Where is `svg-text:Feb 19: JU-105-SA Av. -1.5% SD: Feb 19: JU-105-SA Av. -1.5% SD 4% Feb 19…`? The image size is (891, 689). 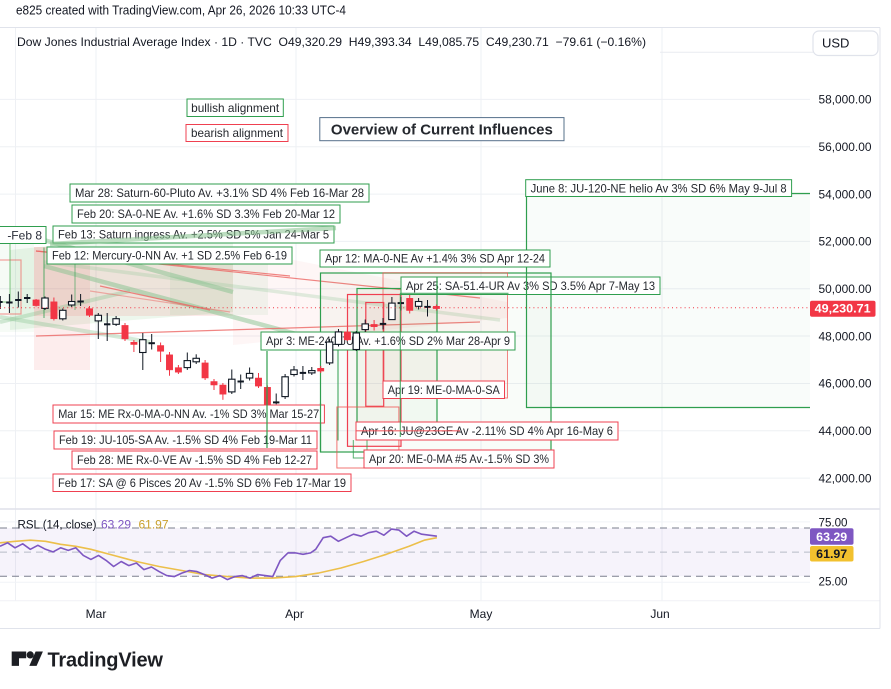
svg-text:Feb 19: JU-105-SA Av. -1.5% SD: Feb 19: JU-105-SA Av. -1.5% SD 4% Feb 19… is located at coordinates (185, 440).